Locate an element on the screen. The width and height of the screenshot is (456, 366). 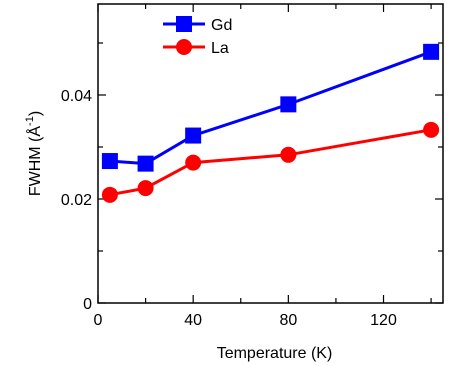
x-tick-label: 40 is located at coordinates (193, 320).